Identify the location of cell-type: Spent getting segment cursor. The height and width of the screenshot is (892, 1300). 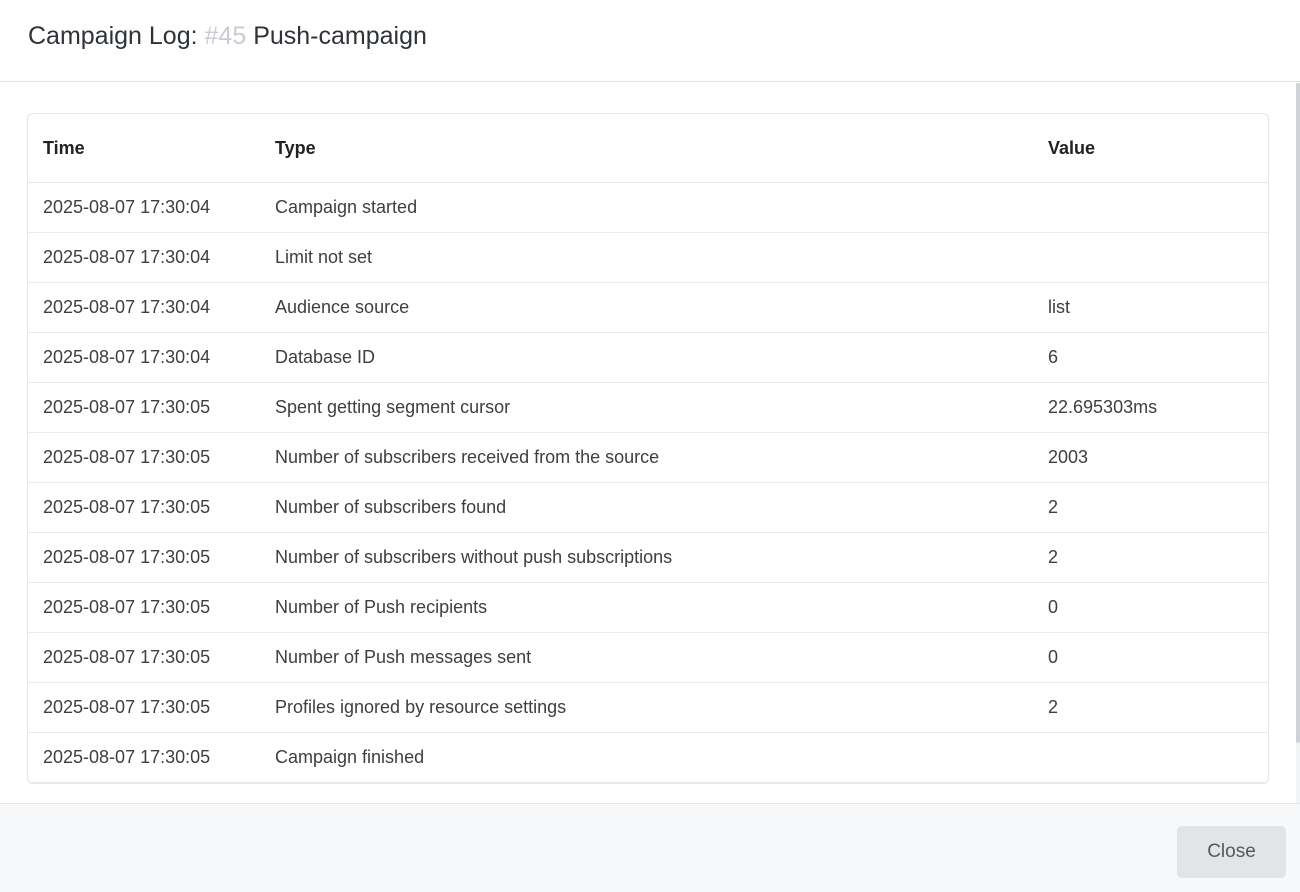
(646, 407).